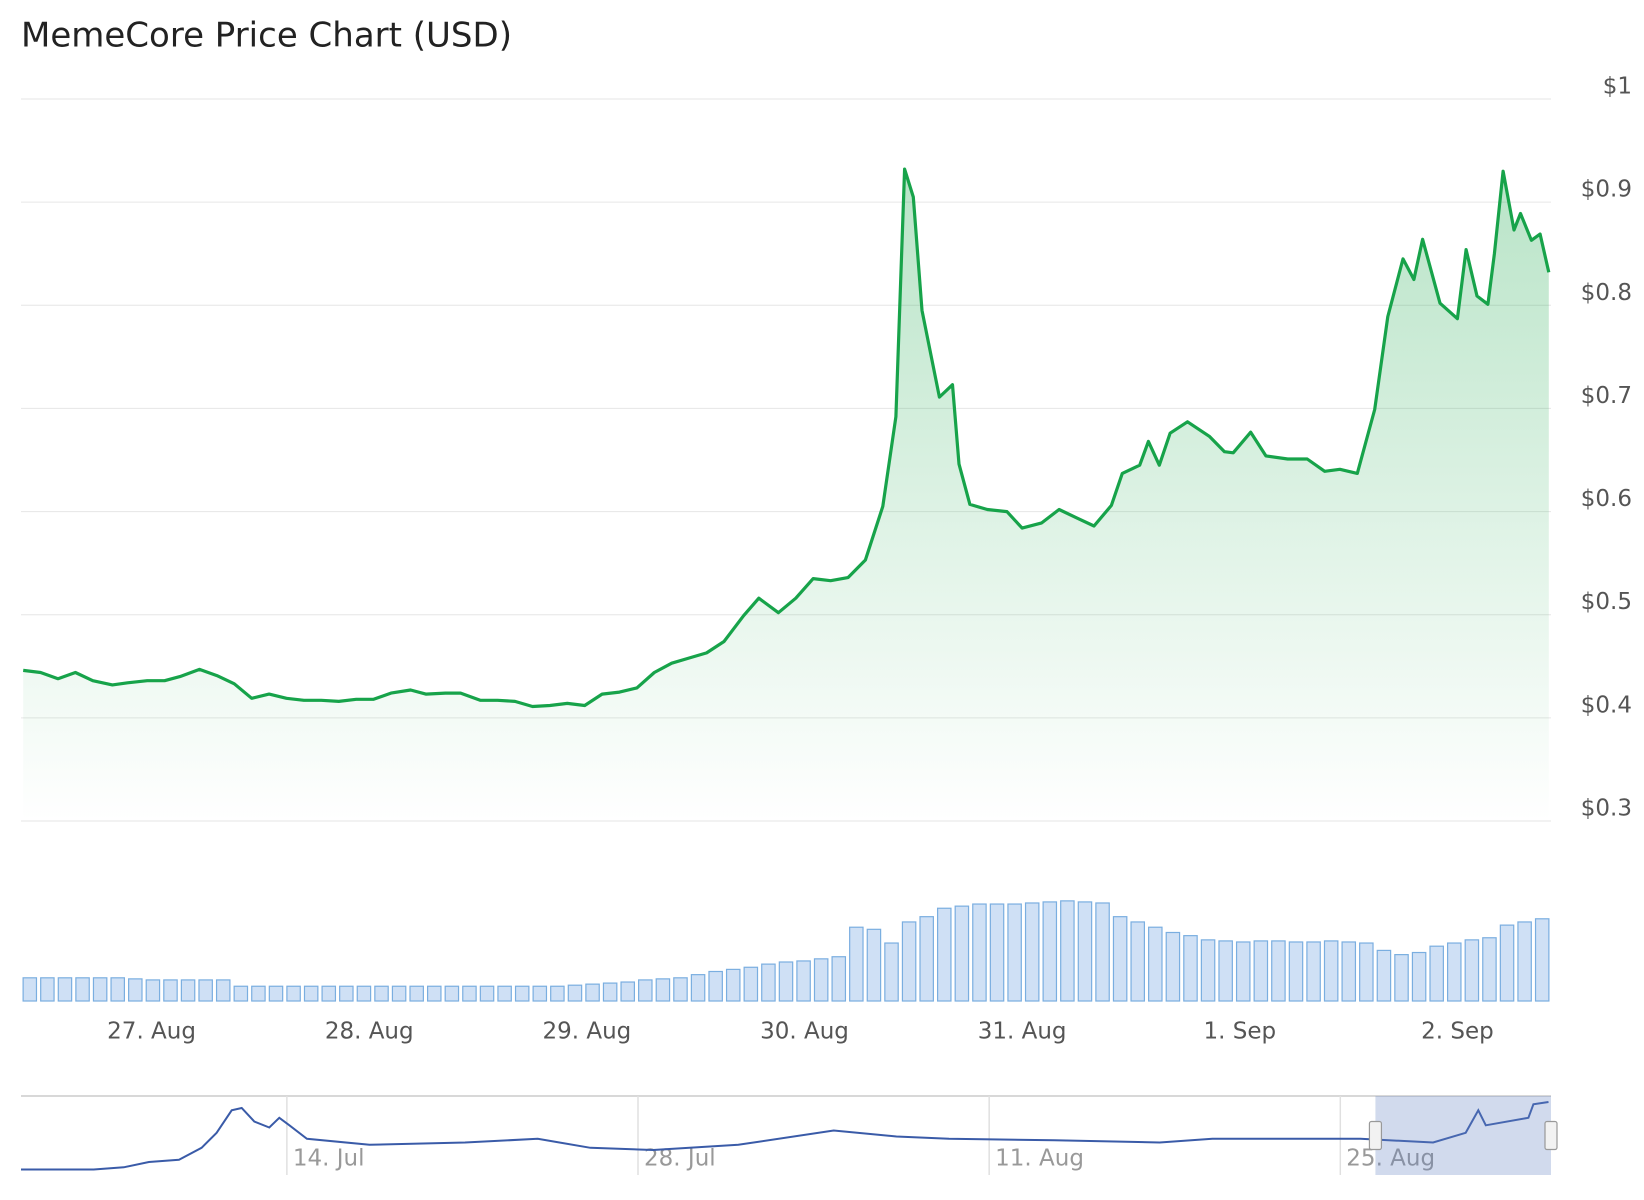 This screenshot has height=1200, width=1644. Describe the element at coordinates (1463, 1135) in the screenshot. I see `navigator-selection` at that location.